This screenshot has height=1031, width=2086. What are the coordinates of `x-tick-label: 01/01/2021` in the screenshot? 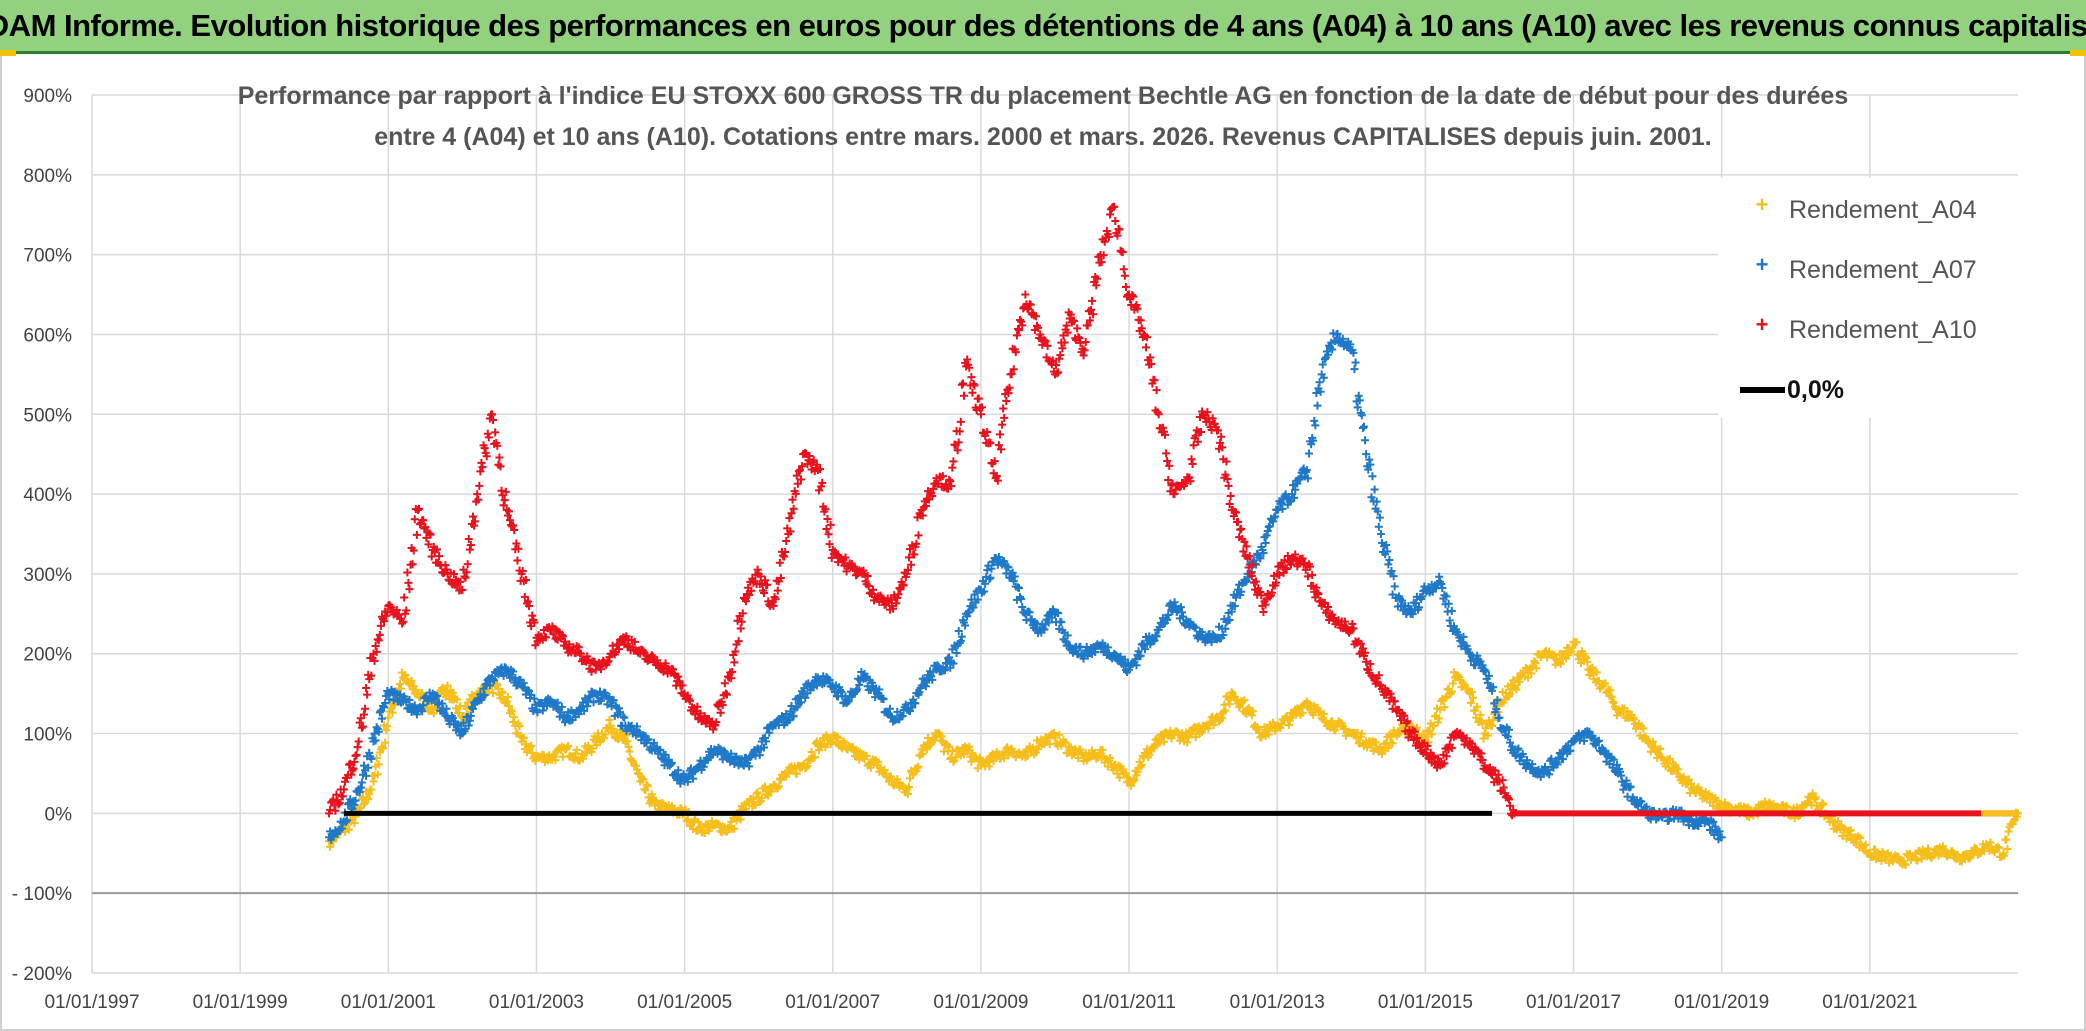 It's located at (1869, 1002).